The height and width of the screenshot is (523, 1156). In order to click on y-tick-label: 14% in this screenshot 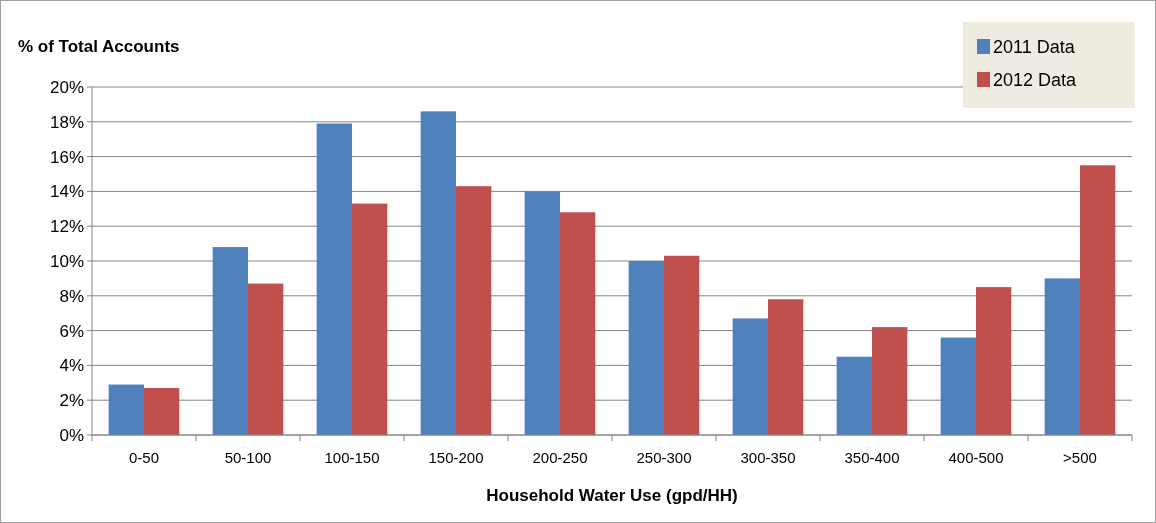, I will do `click(66, 192)`.